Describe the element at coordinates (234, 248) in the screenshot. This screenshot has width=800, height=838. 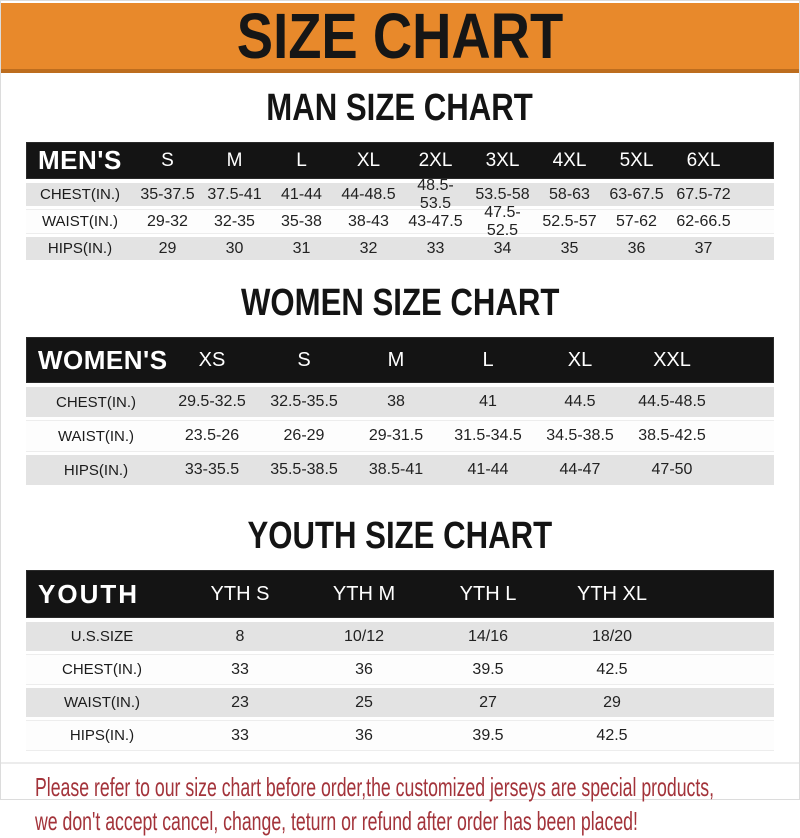
I see `cell: 30` at that location.